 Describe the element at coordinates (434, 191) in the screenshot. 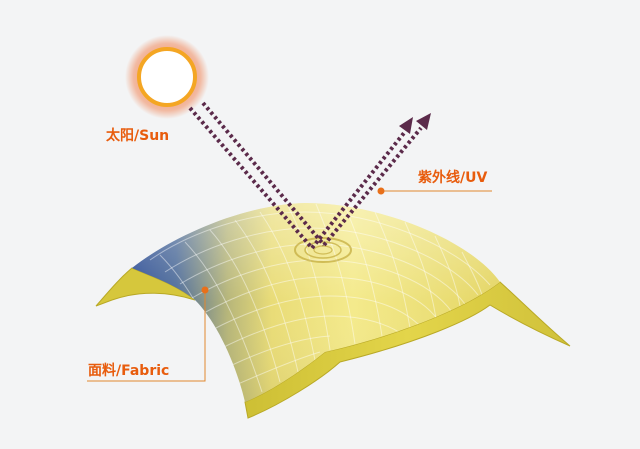

I see `uv-leader` at that location.